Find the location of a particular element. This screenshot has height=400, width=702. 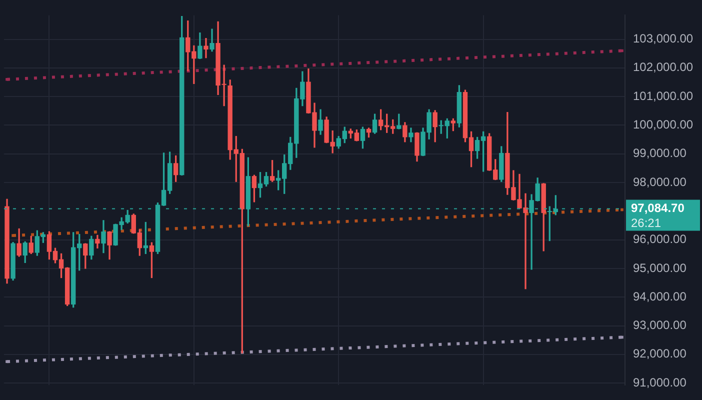

ref-line-label: 97,084.70 is located at coordinates (658, 208).